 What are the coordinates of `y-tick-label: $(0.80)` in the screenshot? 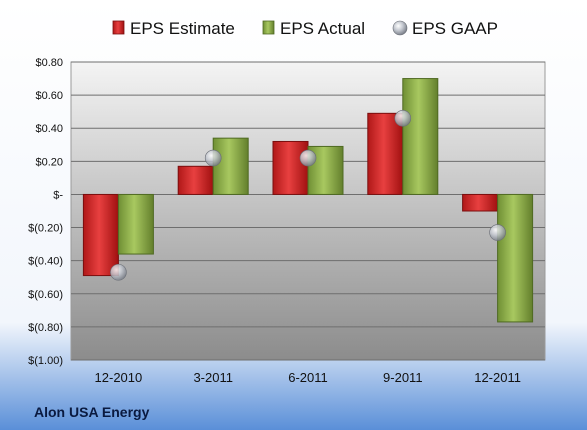 It's located at (45, 328).